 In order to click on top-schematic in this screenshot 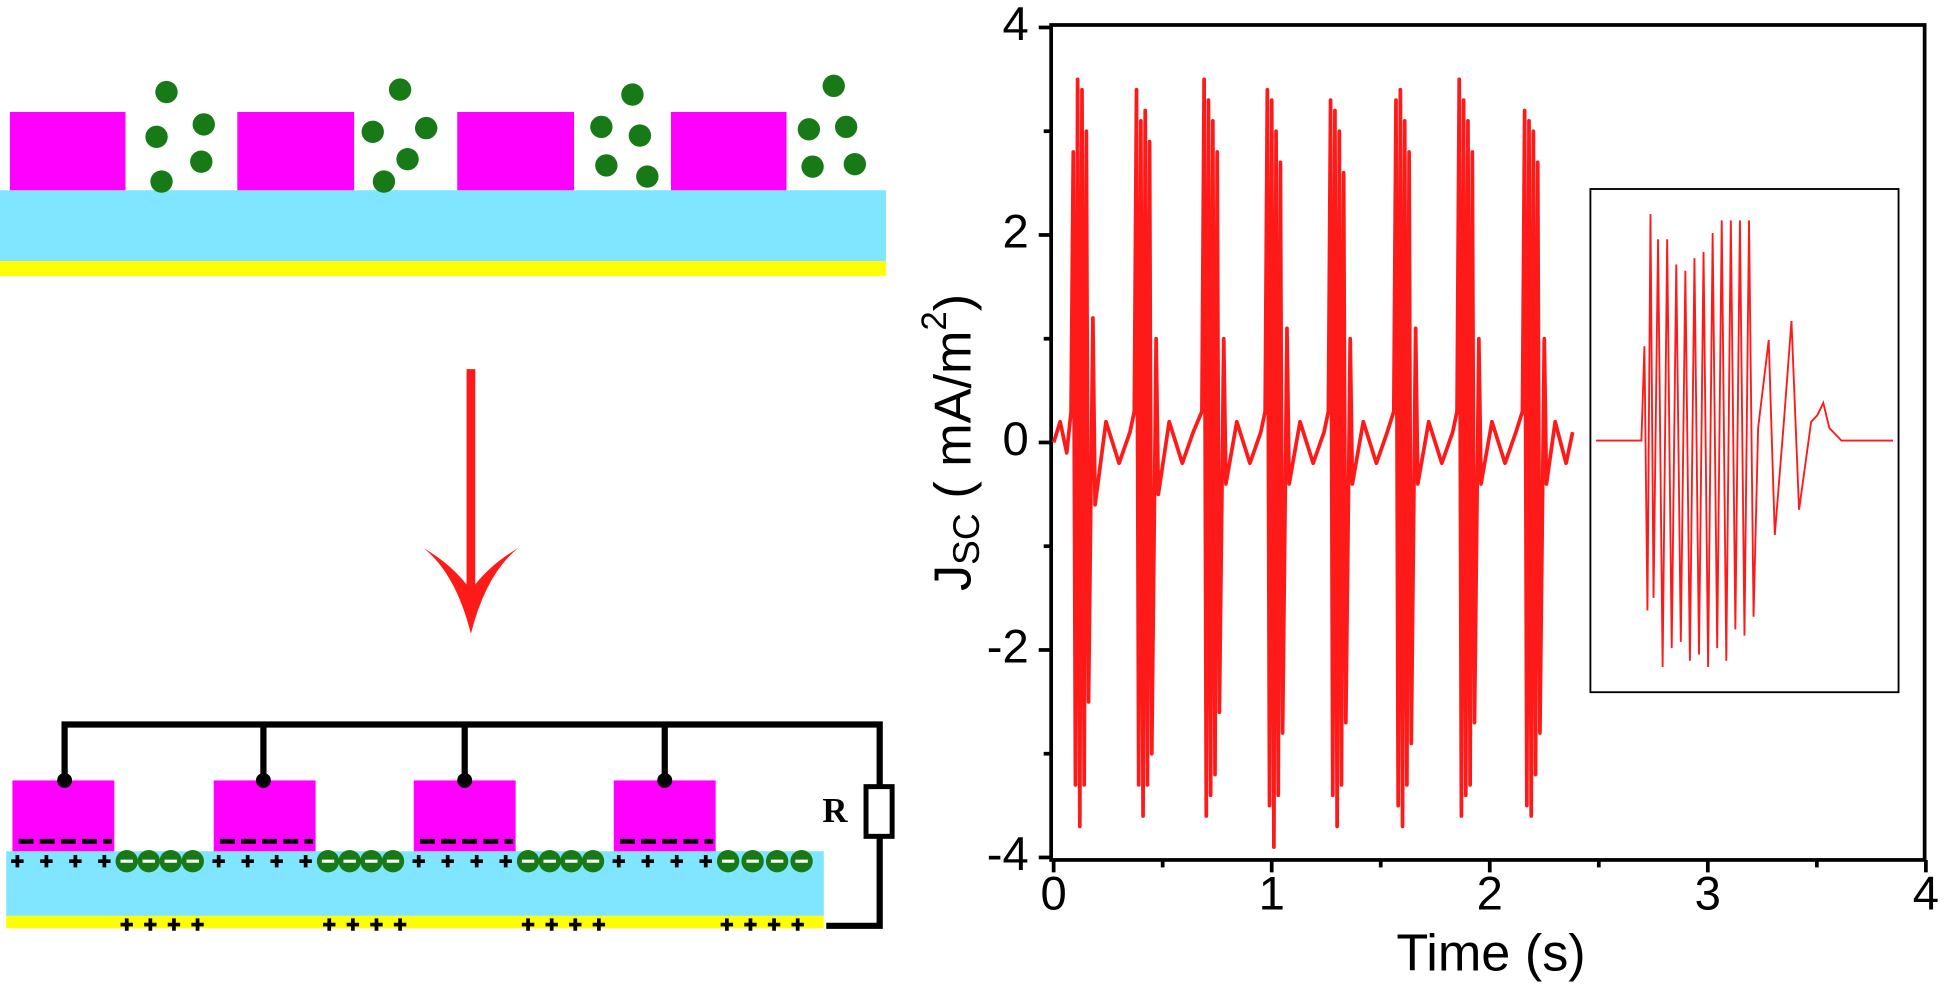, I will do `click(443, 175)`.